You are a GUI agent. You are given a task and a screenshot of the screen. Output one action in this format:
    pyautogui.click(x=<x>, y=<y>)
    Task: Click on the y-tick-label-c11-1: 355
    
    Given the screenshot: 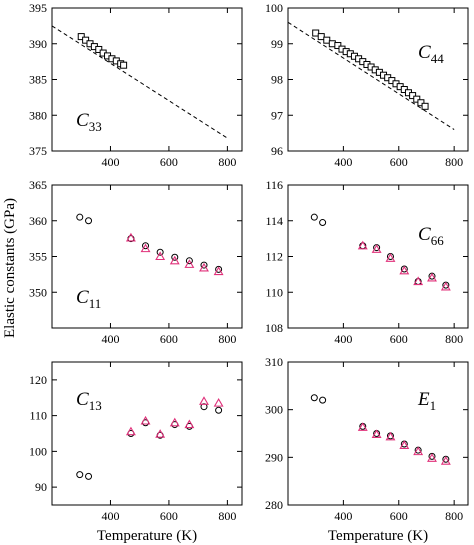 What is the action you would take?
    pyautogui.click(x=38, y=257)
    